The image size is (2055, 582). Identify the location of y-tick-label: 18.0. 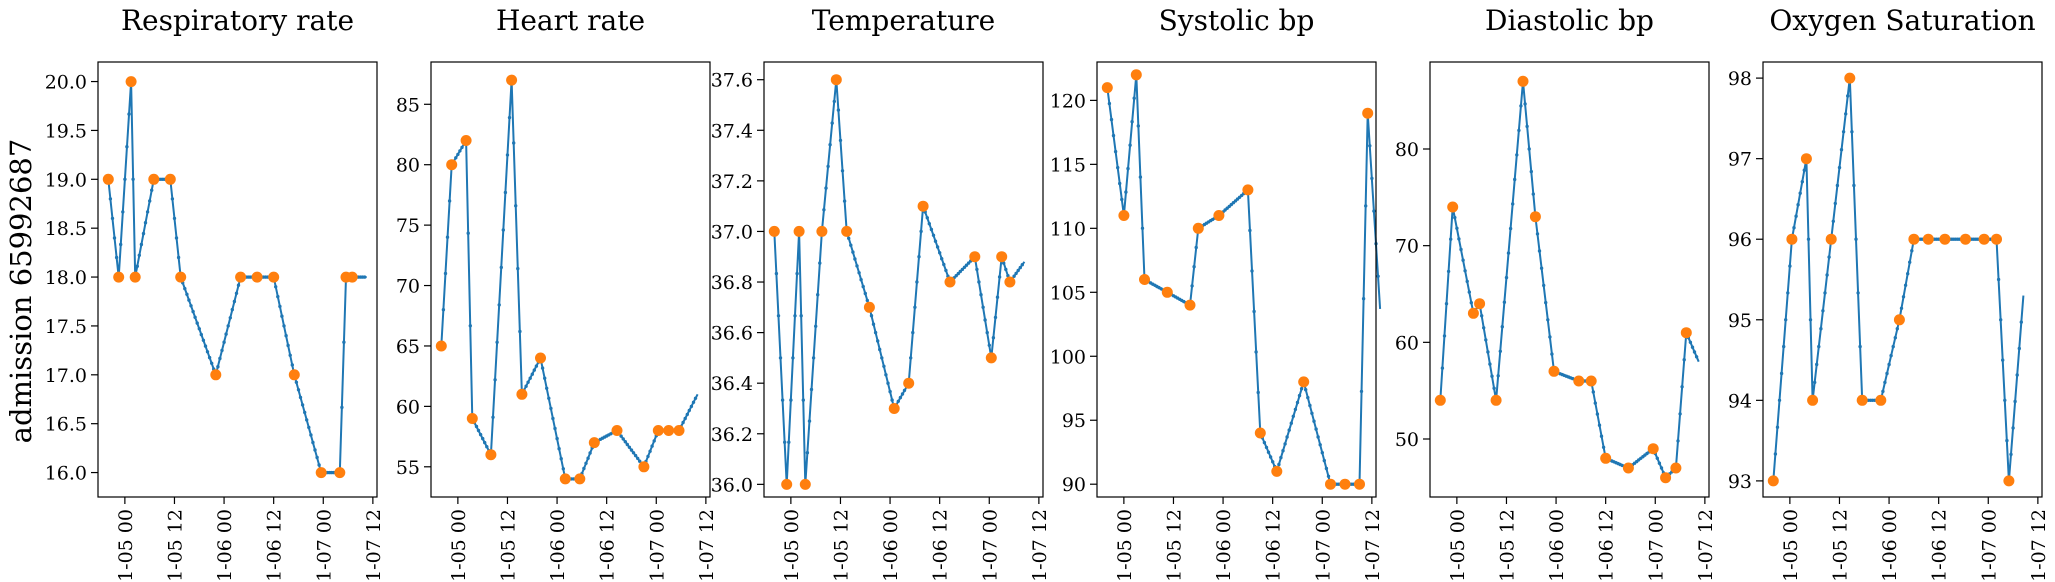
(66, 278).